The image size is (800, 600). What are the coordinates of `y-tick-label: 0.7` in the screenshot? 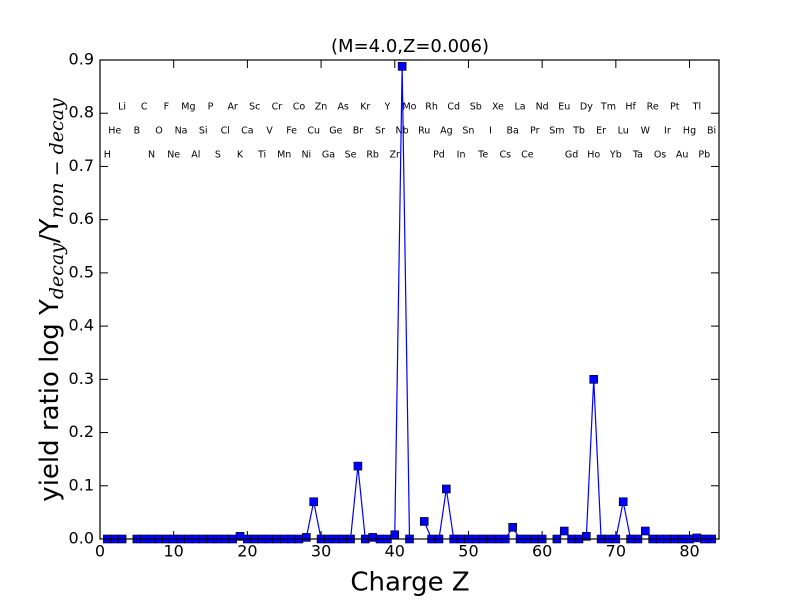 It's located at (81, 165).